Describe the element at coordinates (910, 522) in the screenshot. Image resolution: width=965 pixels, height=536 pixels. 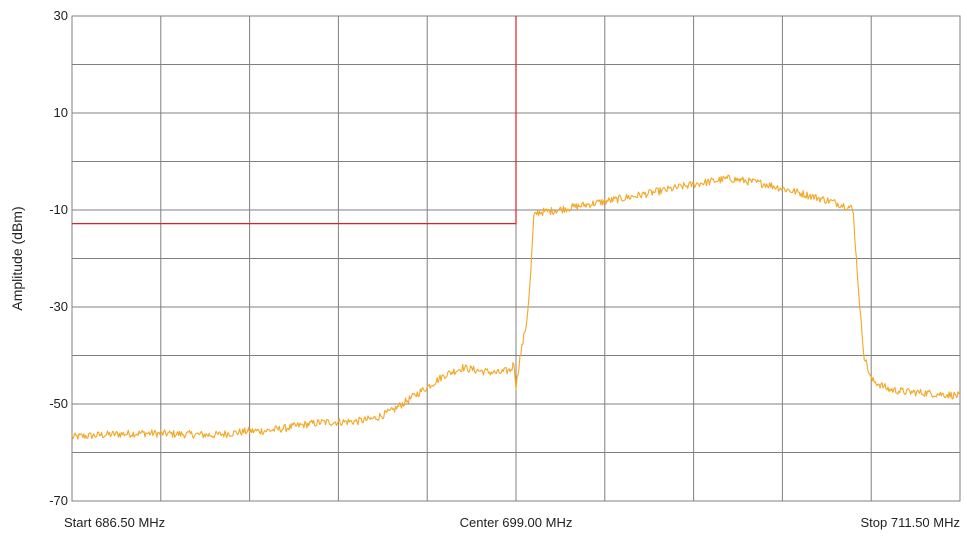
I see `x-tick-label: Stop 711.50 MHz` at that location.